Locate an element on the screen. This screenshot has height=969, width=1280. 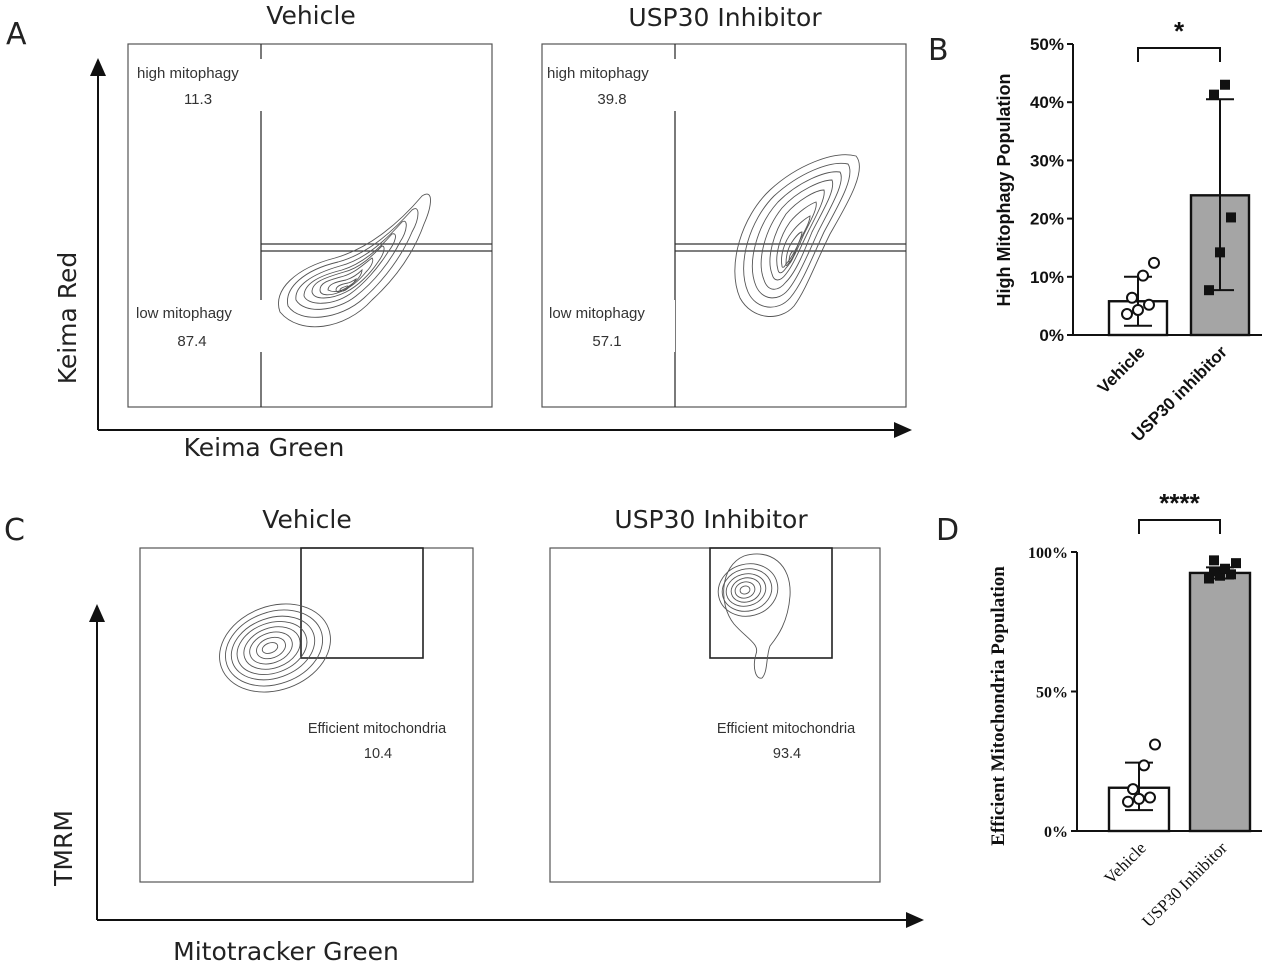
x-tick-label: USP30 Inhibitor is located at coordinates (1184, 884).